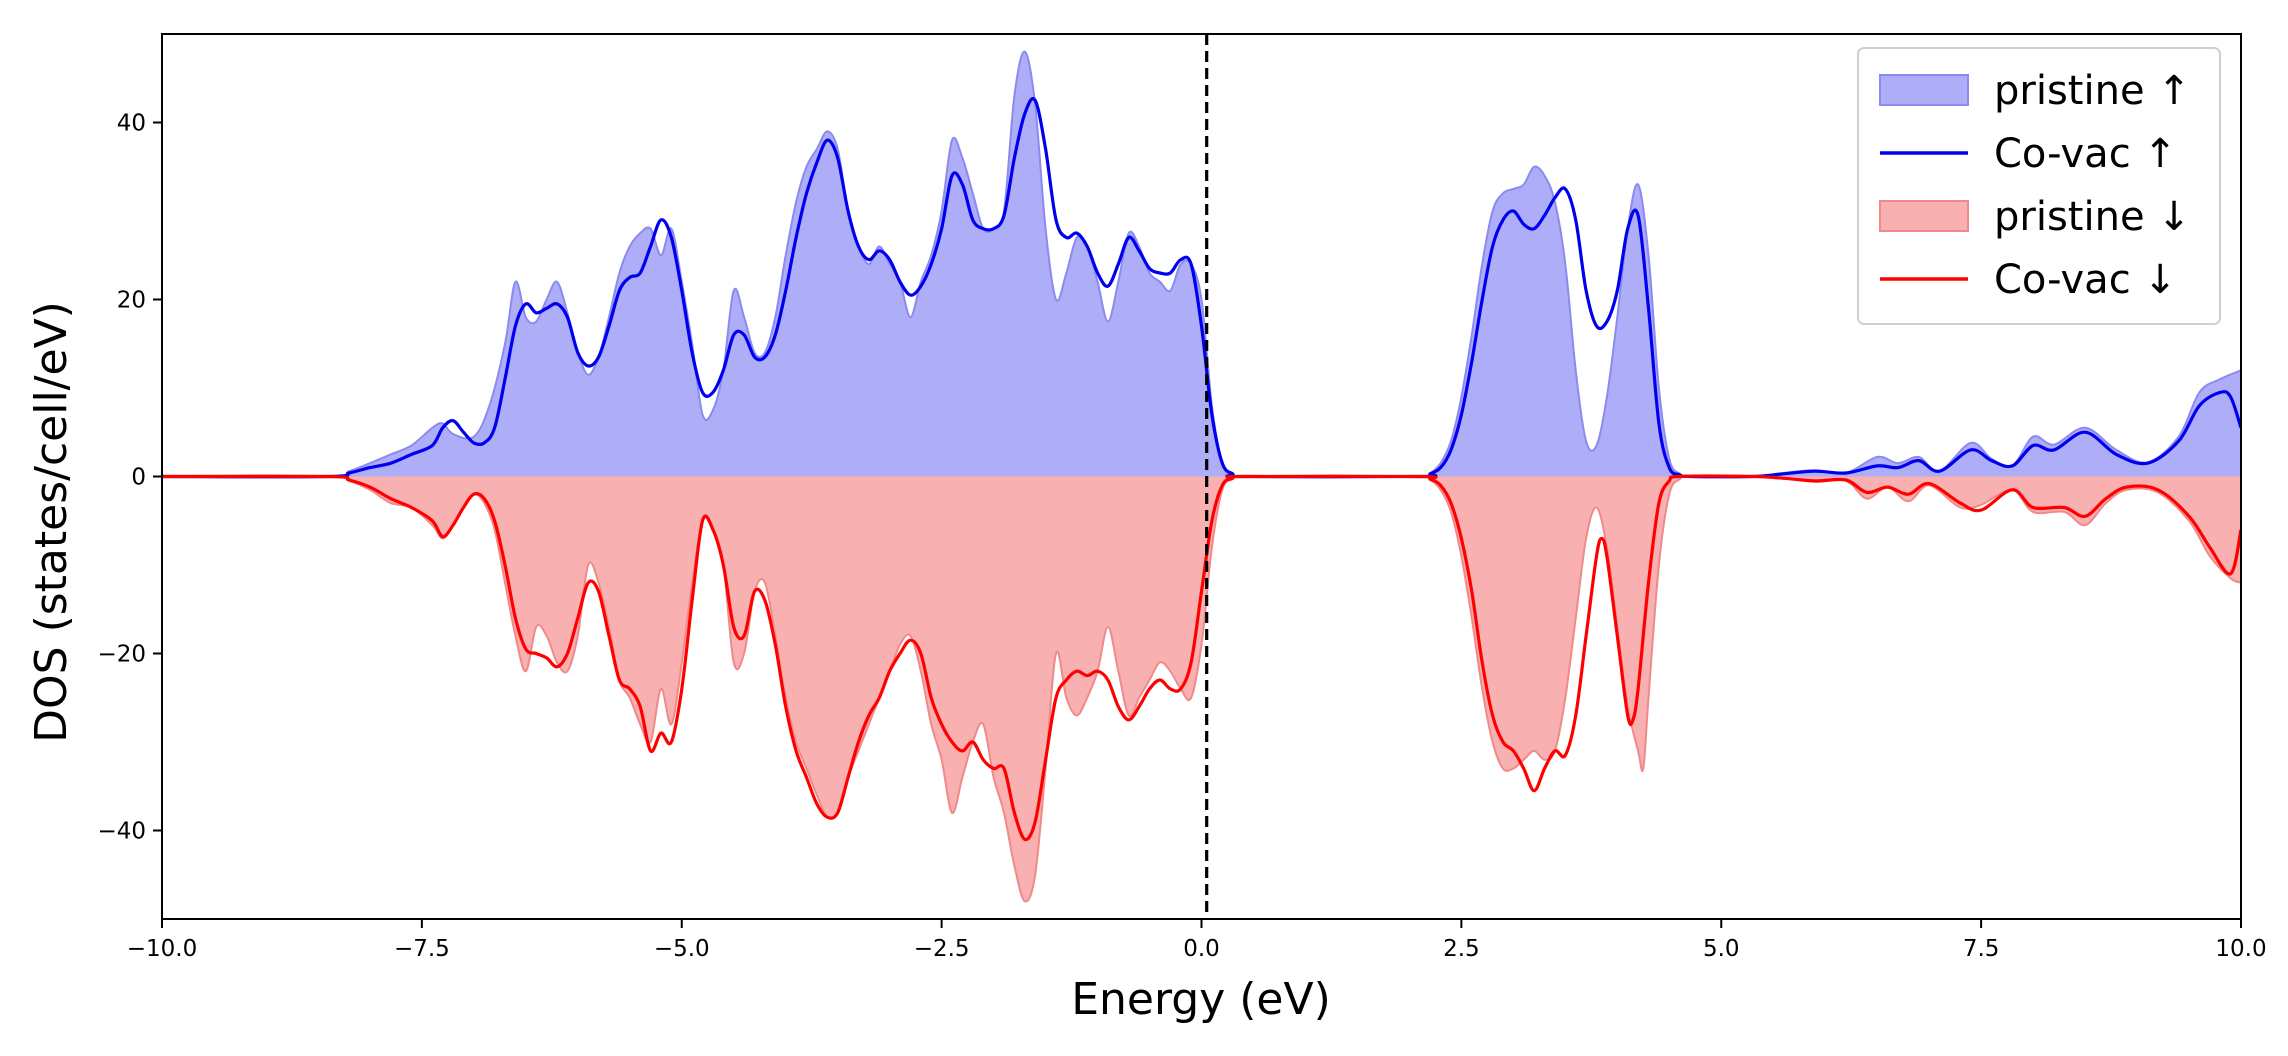 The height and width of the screenshot is (1056, 2288). Describe the element at coordinates (138, 478) in the screenshot. I see `y-tick-label: 0` at that location.